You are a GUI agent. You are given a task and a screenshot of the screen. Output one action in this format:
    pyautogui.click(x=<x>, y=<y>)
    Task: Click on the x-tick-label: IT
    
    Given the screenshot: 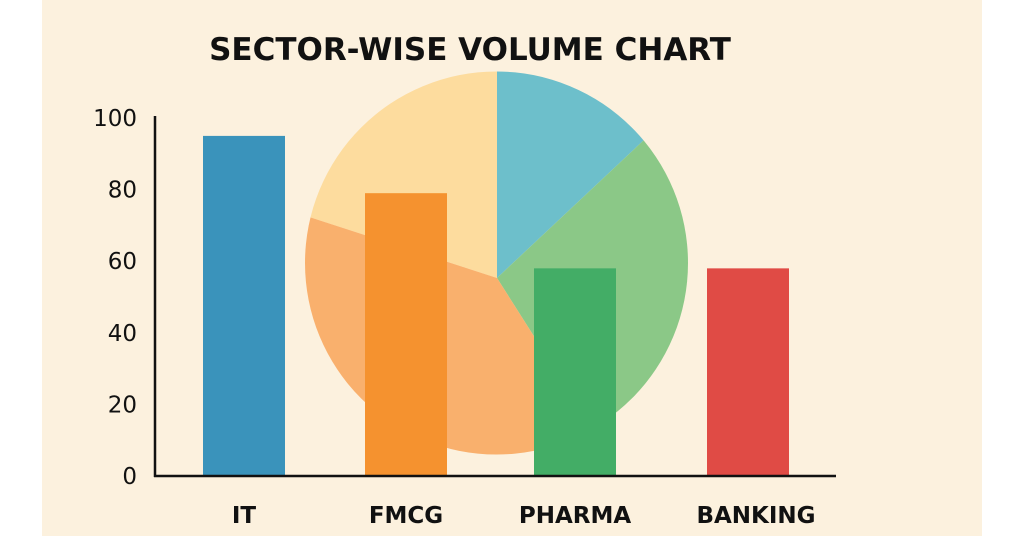 What is the action you would take?
    pyautogui.click(x=244, y=516)
    